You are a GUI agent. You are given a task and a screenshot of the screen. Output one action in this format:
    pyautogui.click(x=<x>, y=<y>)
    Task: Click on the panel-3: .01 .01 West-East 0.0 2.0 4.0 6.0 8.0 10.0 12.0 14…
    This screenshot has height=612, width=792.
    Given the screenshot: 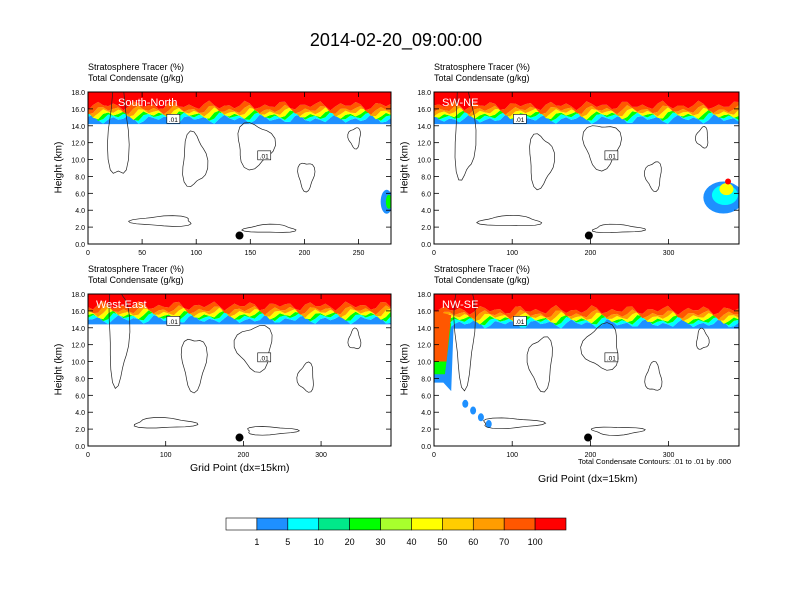 What is the action you would take?
    pyautogui.click(x=231, y=375)
    